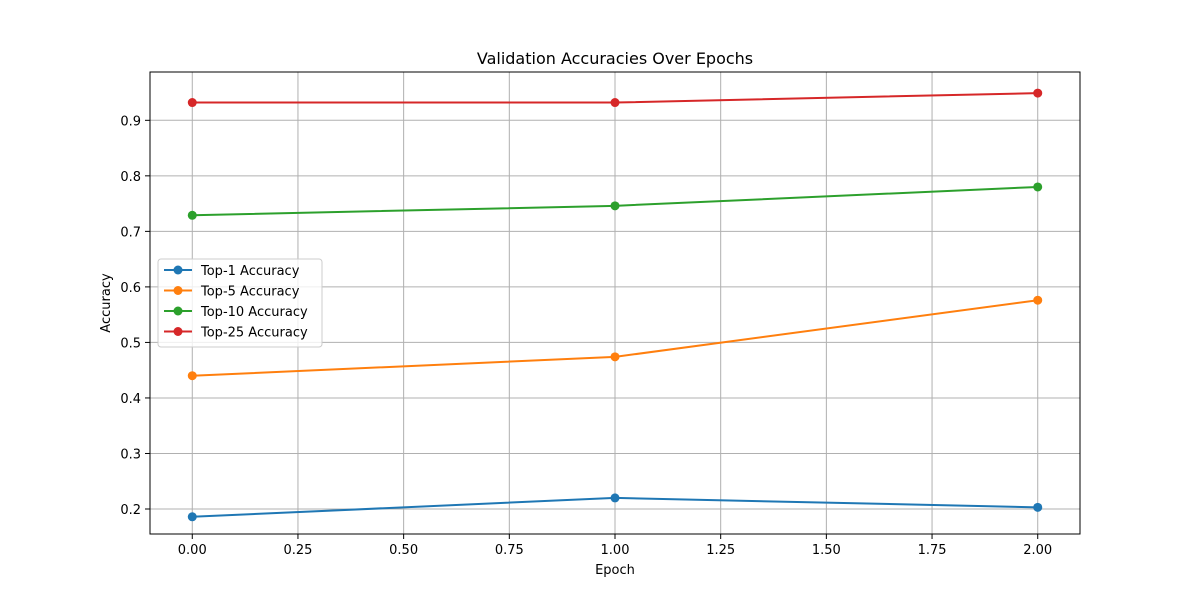 The image size is (1200, 600). What do you see at coordinates (130, 454) in the screenshot?
I see `y-tick-label: 0.3` at bounding box center [130, 454].